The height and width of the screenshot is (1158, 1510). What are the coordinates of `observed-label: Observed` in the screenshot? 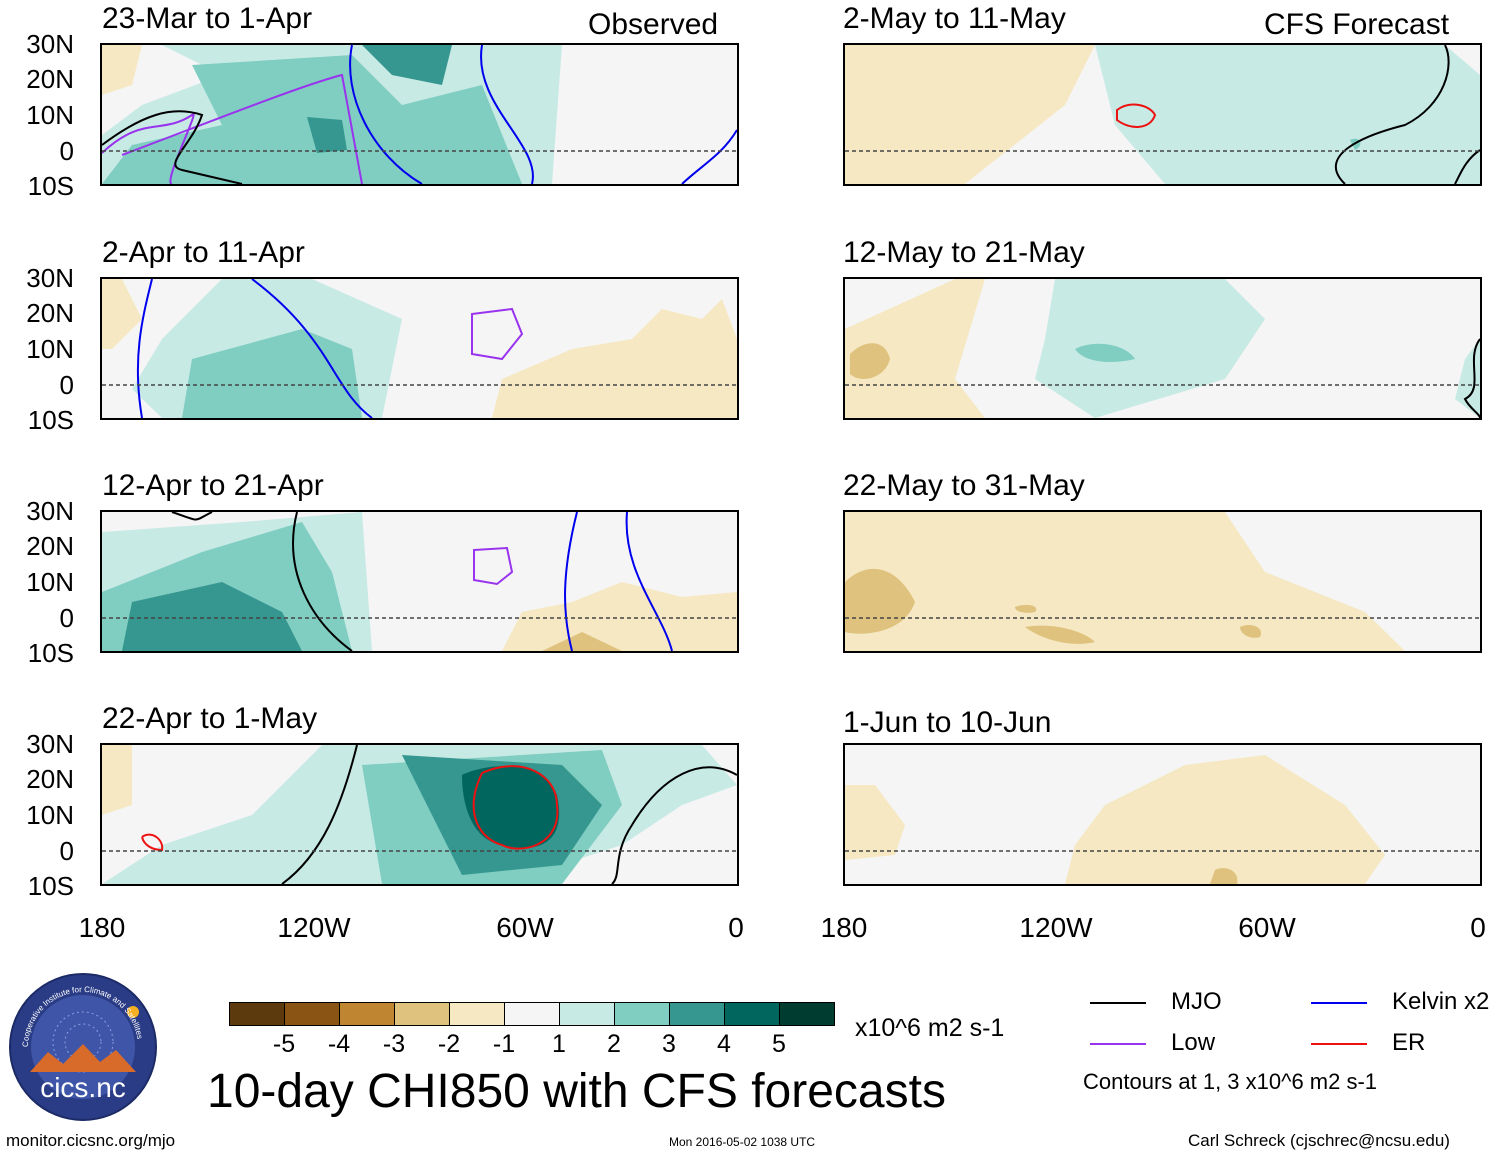 It's located at (653, 24).